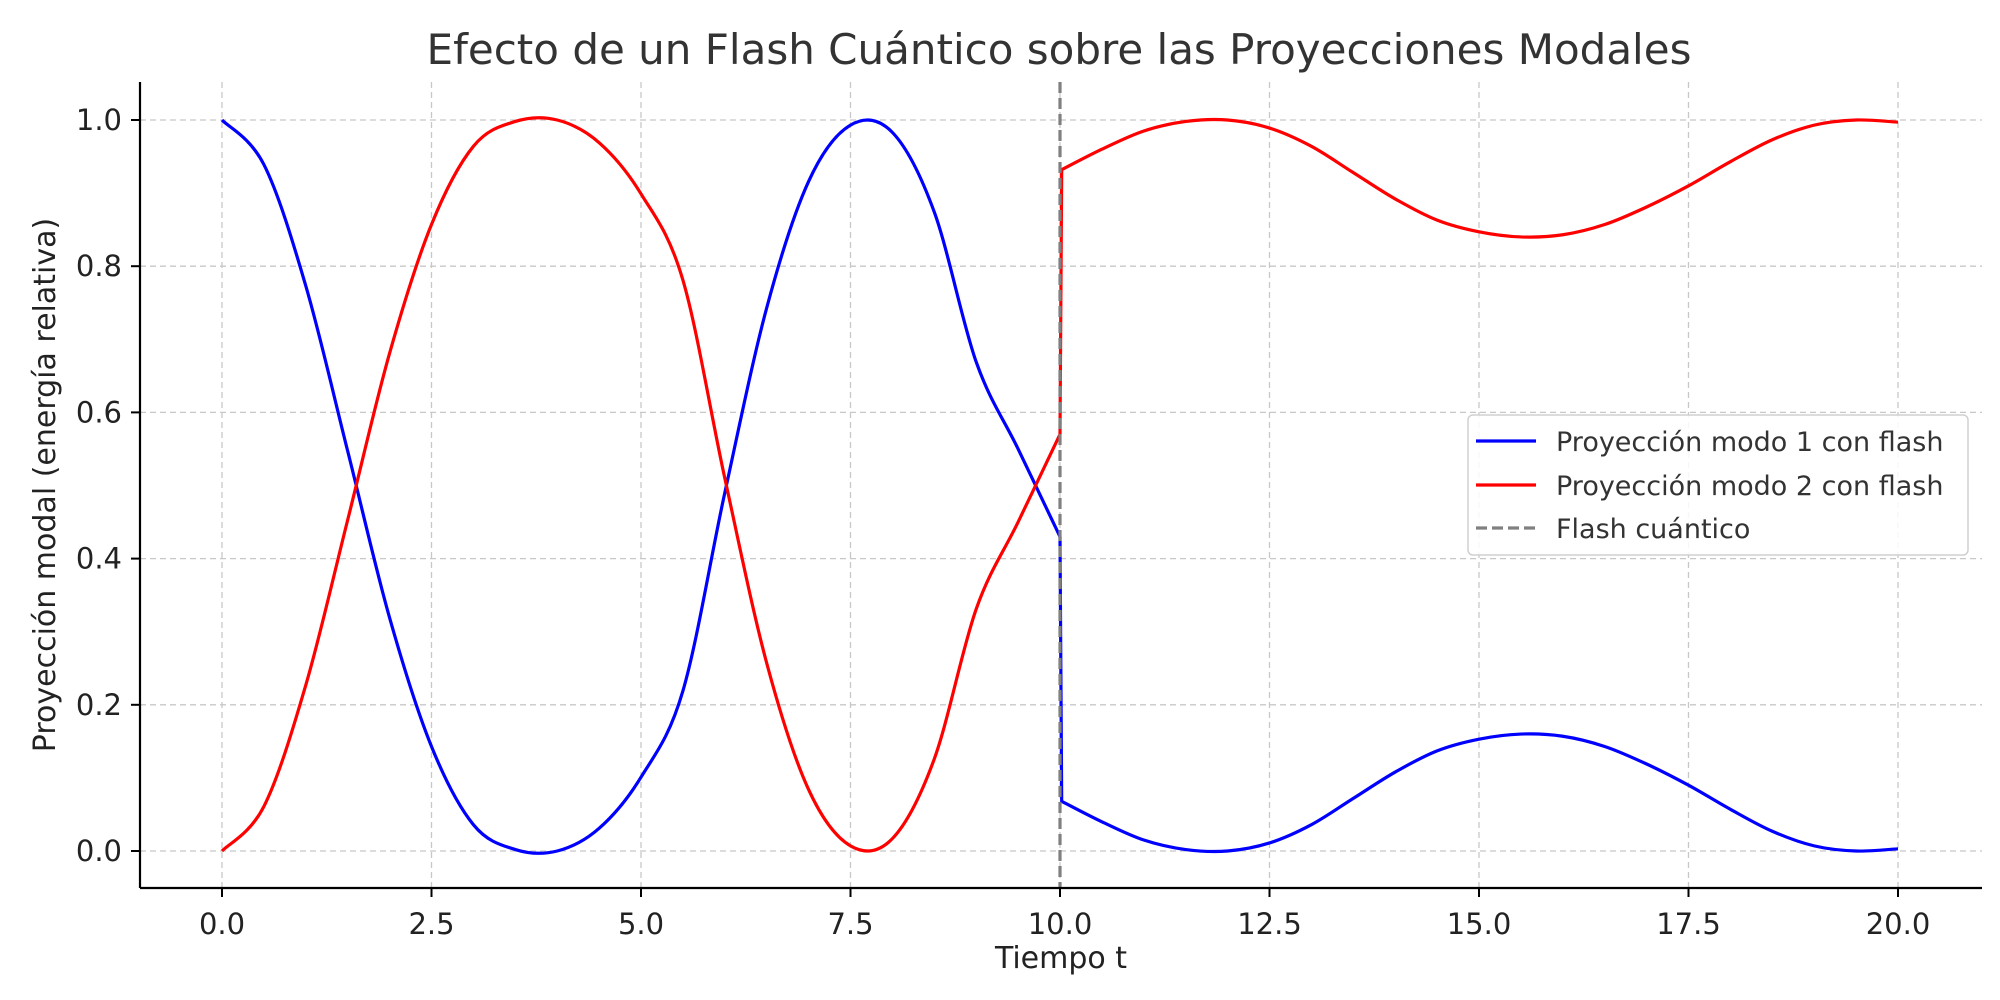 This screenshot has width=2000, height=1000. What do you see at coordinates (431, 924) in the screenshot?
I see `x-tick-label: 2.5` at bounding box center [431, 924].